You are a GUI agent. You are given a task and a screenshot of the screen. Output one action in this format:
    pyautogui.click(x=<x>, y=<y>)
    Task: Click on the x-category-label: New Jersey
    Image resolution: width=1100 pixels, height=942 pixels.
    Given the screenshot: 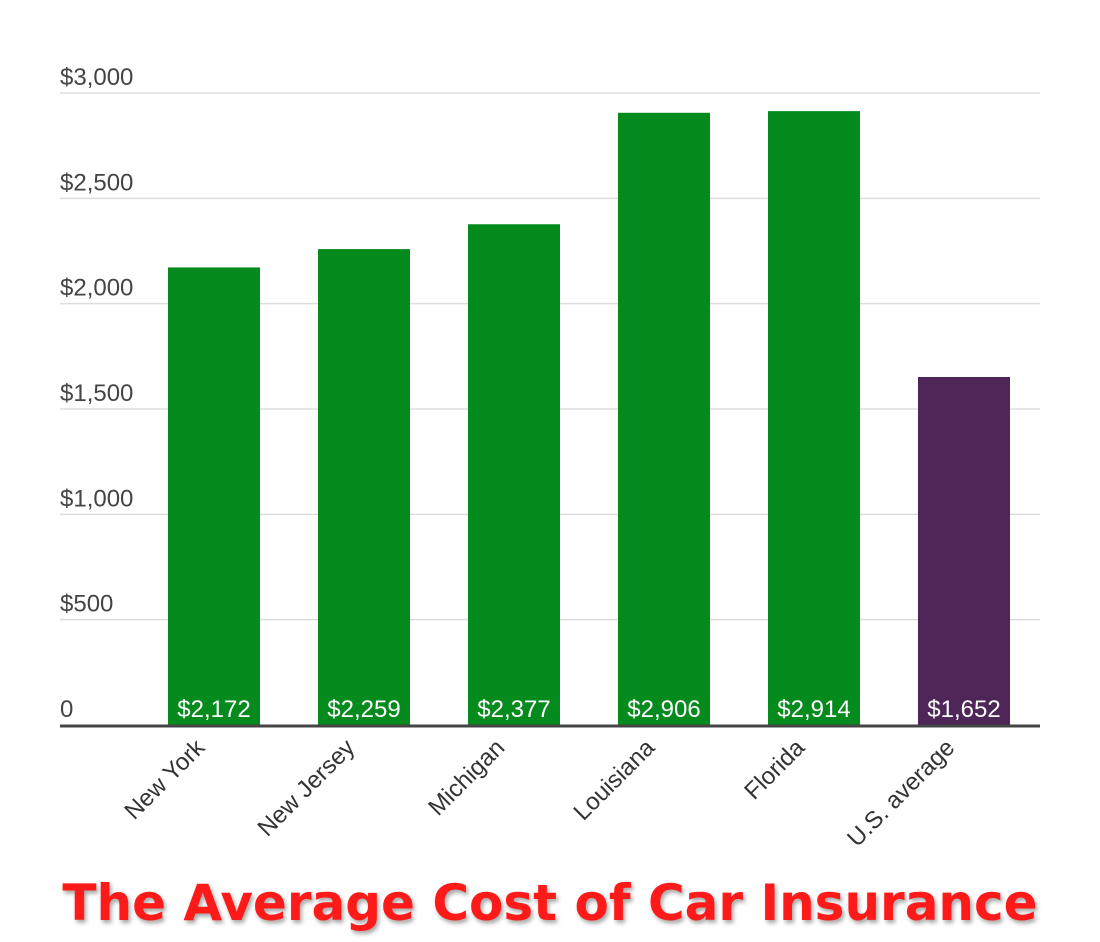 What is the action you would take?
    pyautogui.click(x=306, y=788)
    